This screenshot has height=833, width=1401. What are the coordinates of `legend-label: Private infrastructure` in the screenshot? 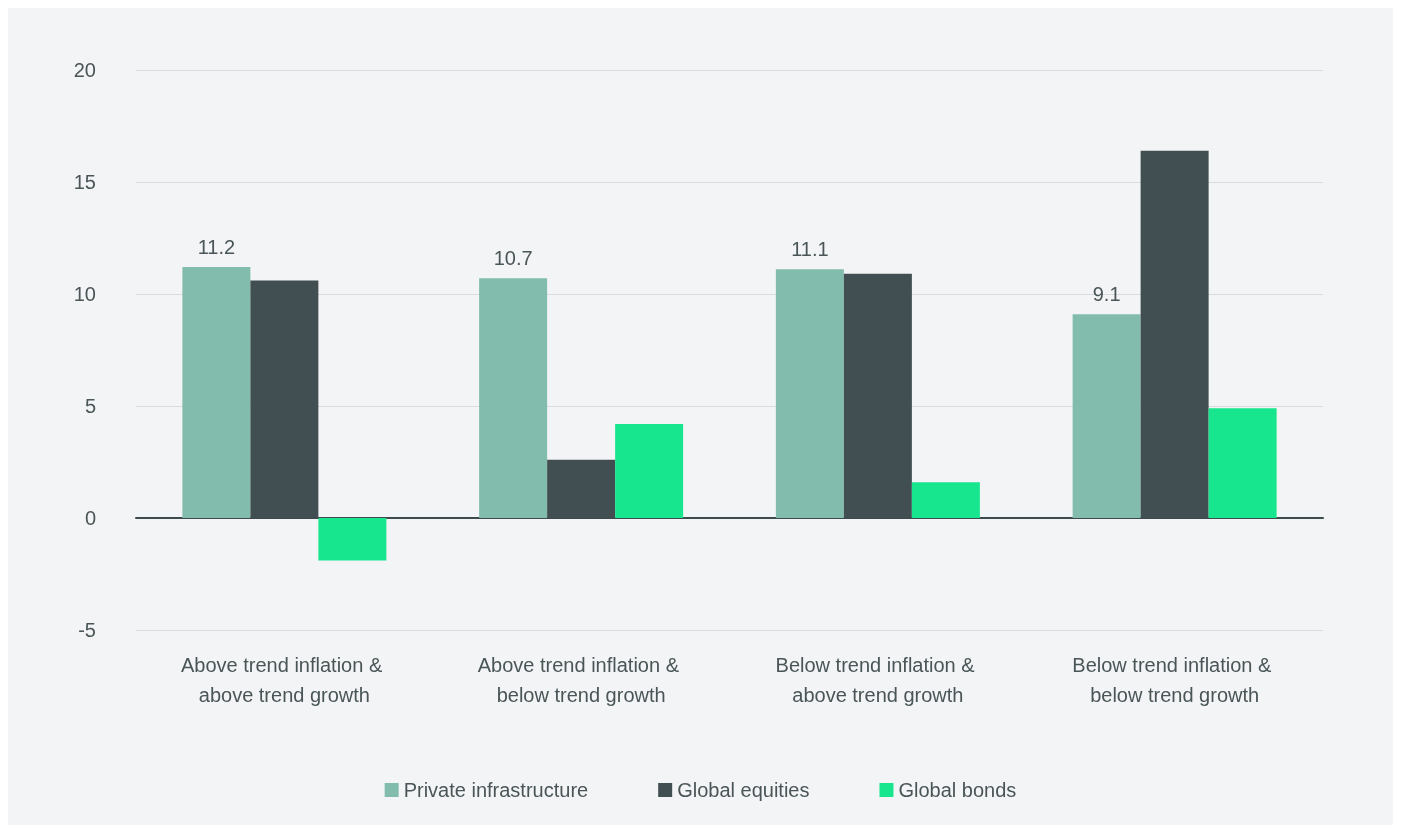 It's located at (496, 790).